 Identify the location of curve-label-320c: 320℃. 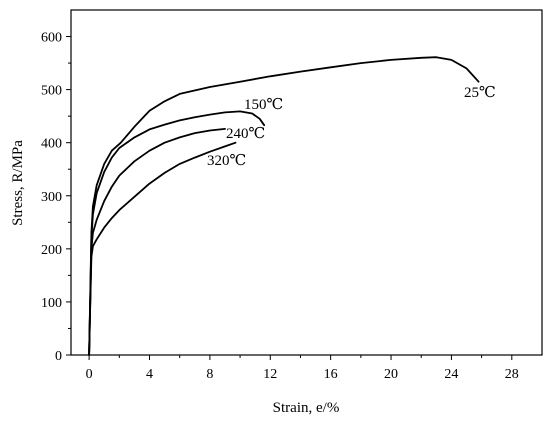
(226, 161).